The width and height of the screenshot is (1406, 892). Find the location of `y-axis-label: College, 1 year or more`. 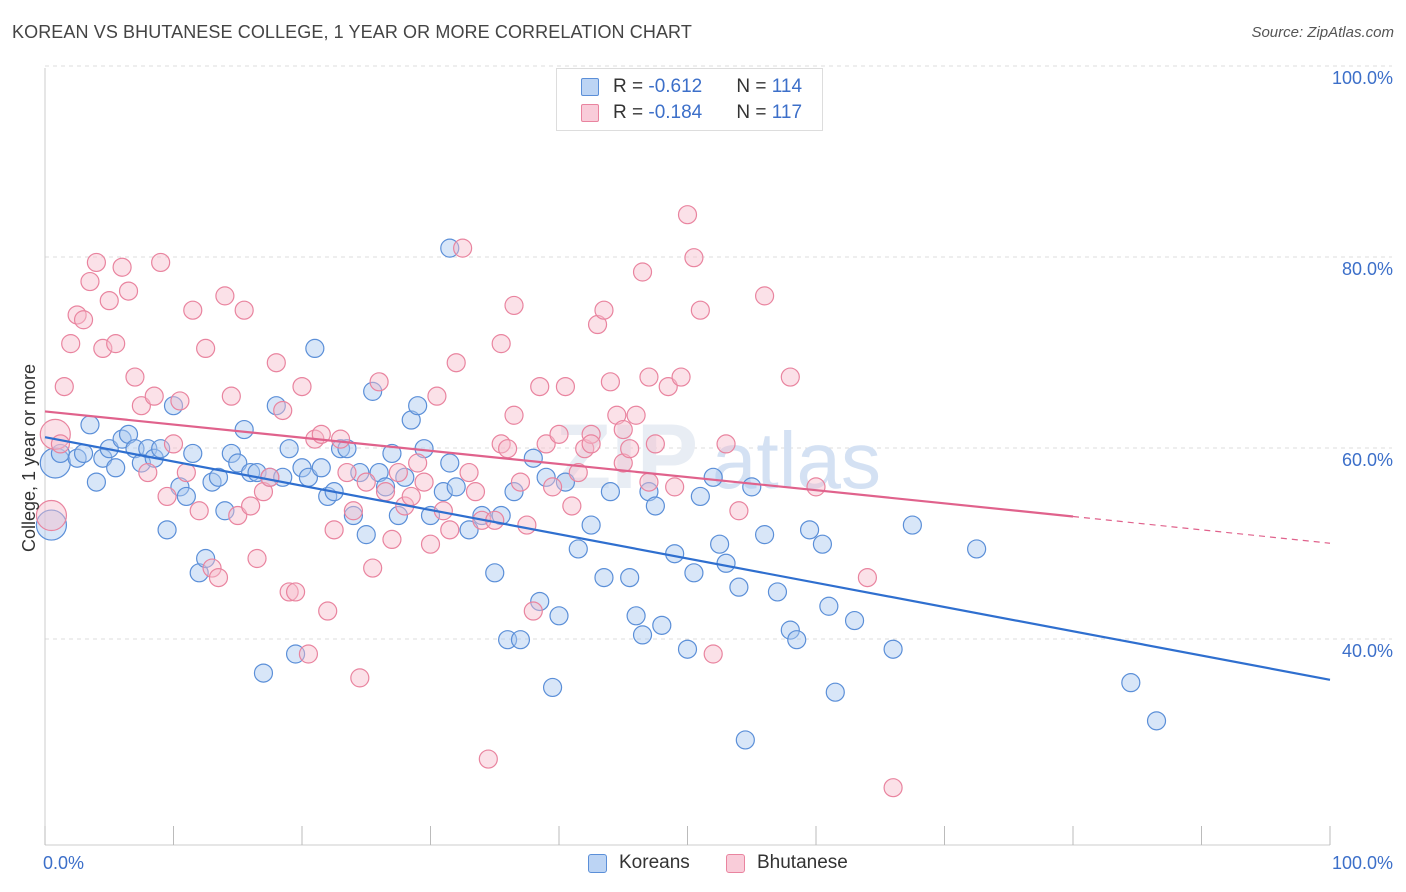

y-axis-label: College, 1 year or more is located at coordinates (29, 458).